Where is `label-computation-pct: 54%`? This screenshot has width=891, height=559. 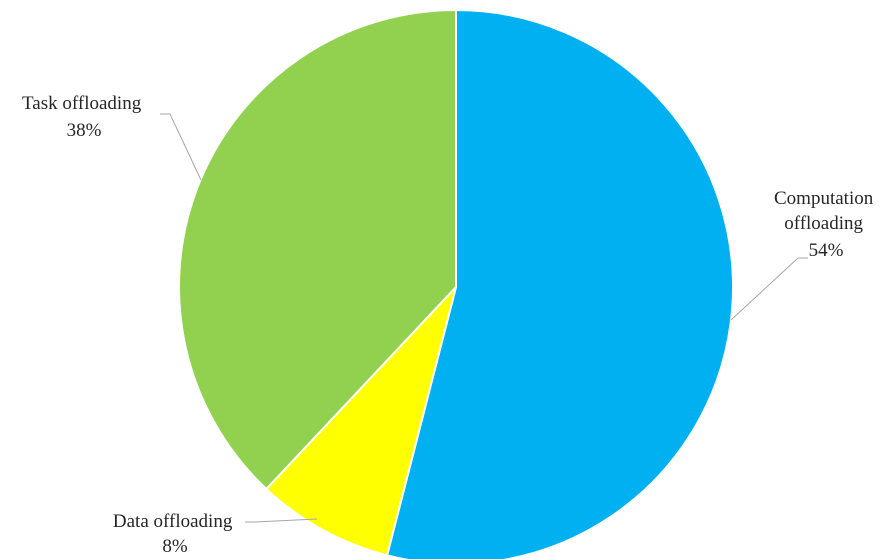
label-computation-pct: 54% is located at coordinates (826, 250).